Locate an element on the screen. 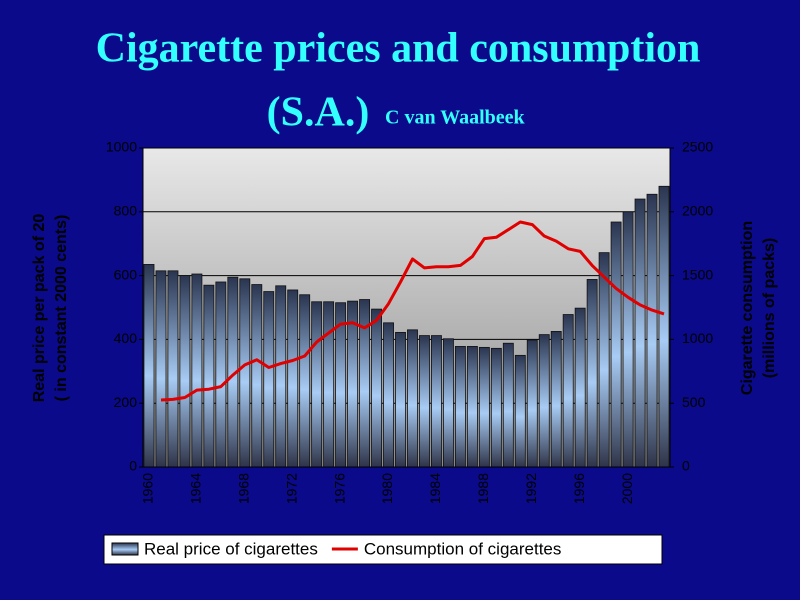 The width and height of the screenshot is (800, 600). y-tick-label: 800 is located at coordinates (126, 211).